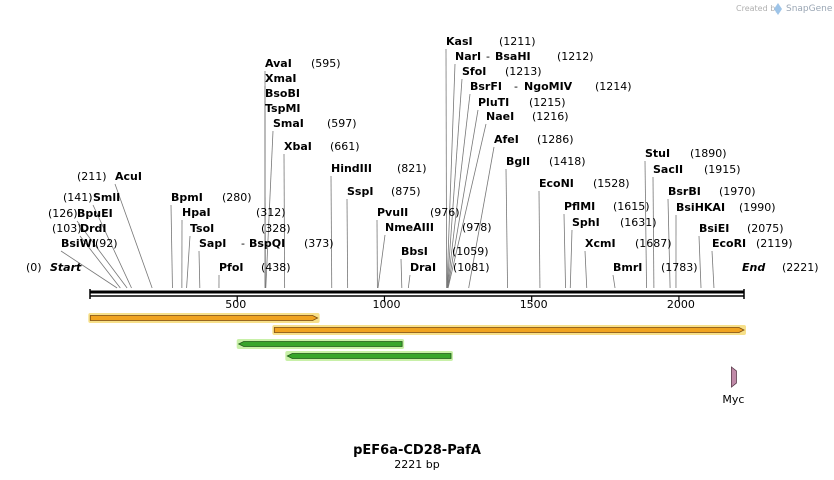 The height and width of the screenshot is (480, 834). I want to click on site-smai: SmaI, so click(288, 123).